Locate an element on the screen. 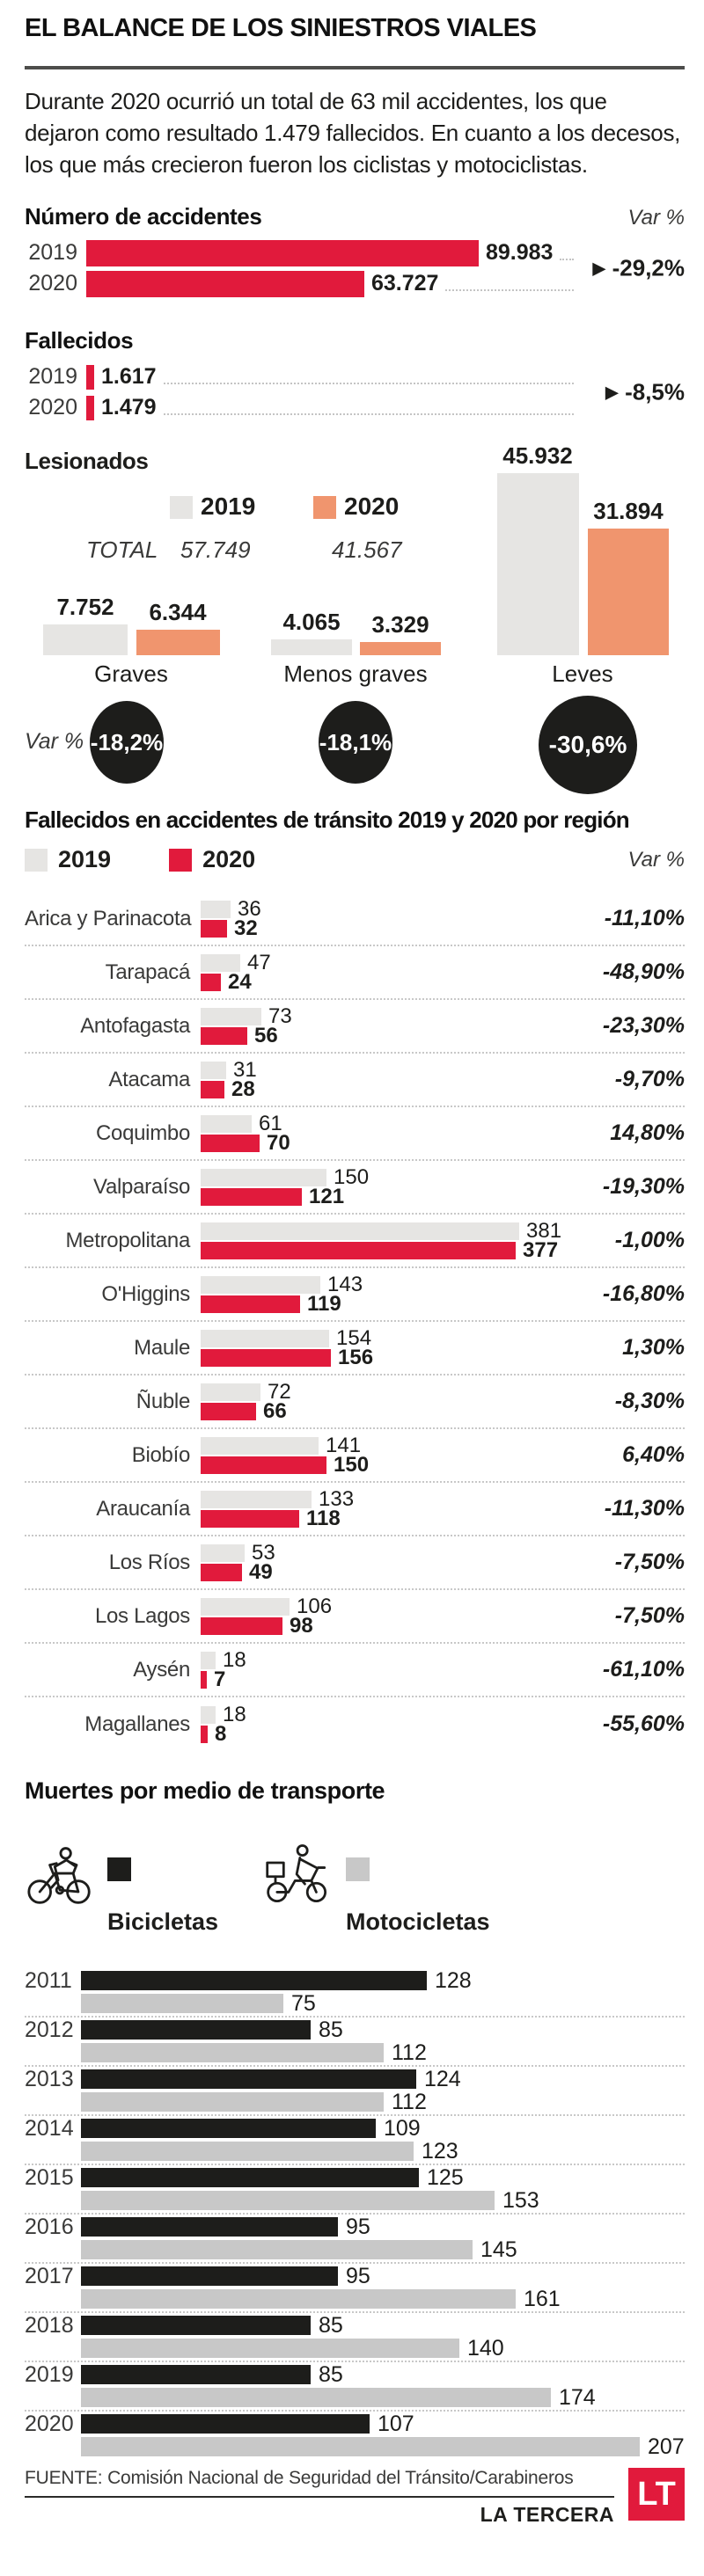 Image resolution: width=704 pixels, height=2576 pixels. region-label: Maule is located at coordinates (162, 1347).